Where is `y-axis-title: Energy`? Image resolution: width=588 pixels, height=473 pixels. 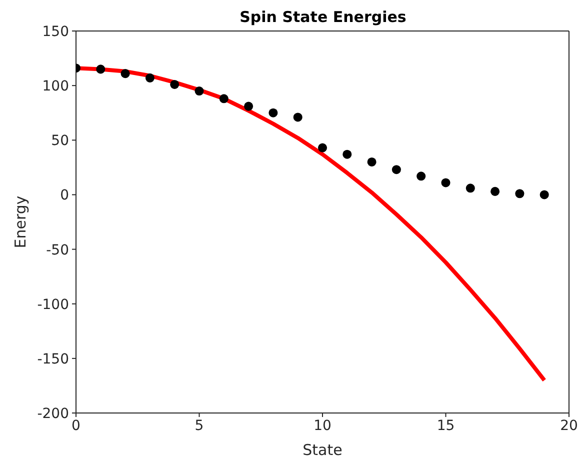 y-axis-title: Energy is located at coordinates (20, 222).